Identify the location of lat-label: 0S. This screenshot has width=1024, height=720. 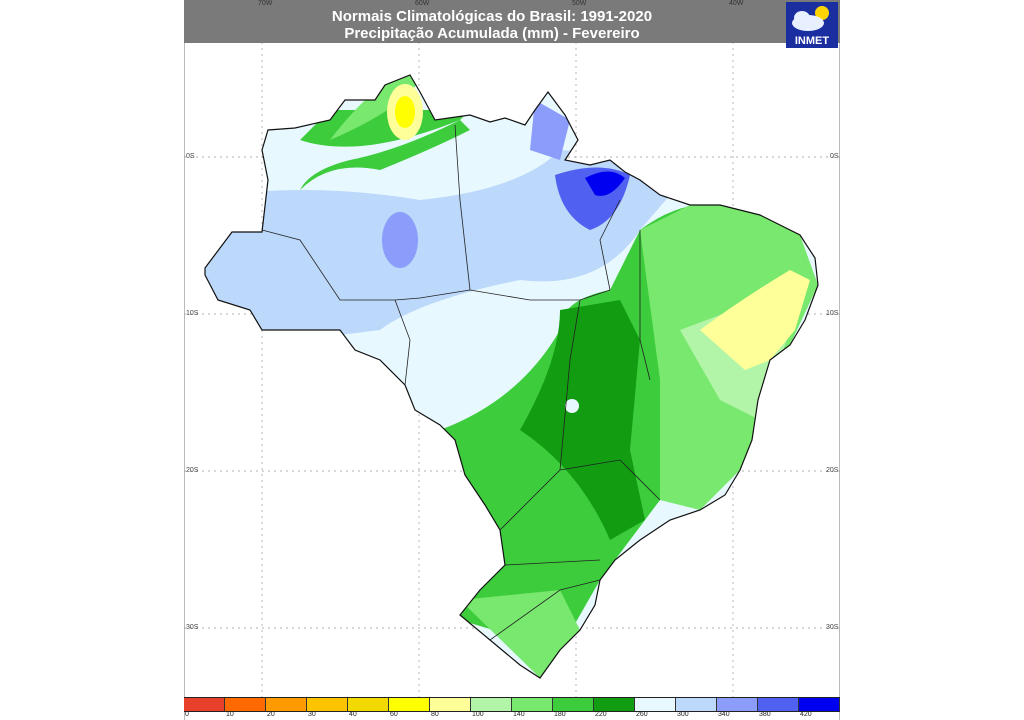
(190, 156).